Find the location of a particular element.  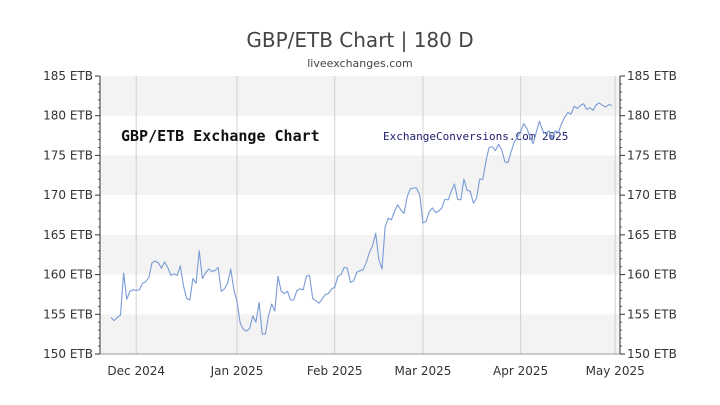

x-tick-label: Feb 2025 is located at coordinates (335, 371).